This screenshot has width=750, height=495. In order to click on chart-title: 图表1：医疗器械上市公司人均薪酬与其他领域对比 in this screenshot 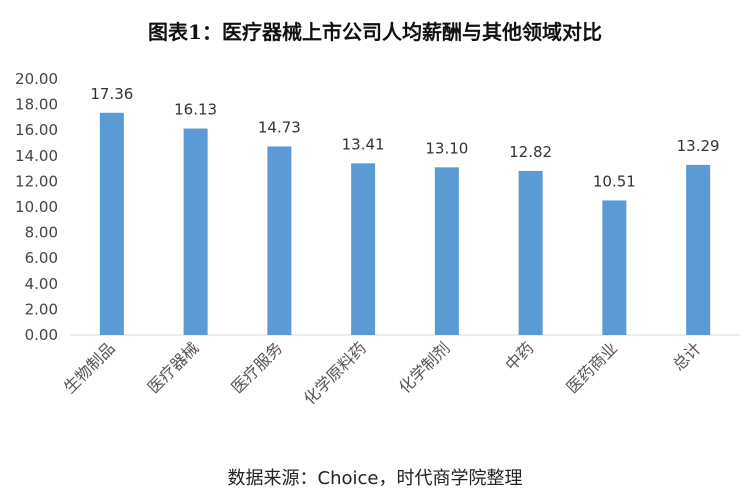, I will do `click(375, 32)`.